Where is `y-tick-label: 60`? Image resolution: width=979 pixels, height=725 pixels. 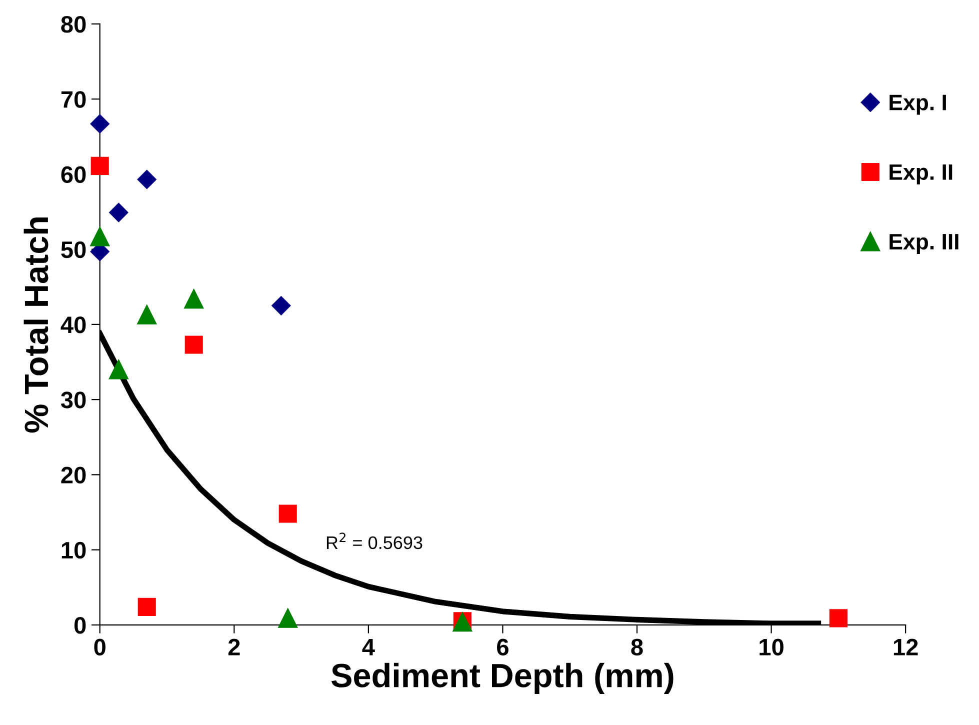
y-tick-label: 60 is located at coordinates (73, 174).